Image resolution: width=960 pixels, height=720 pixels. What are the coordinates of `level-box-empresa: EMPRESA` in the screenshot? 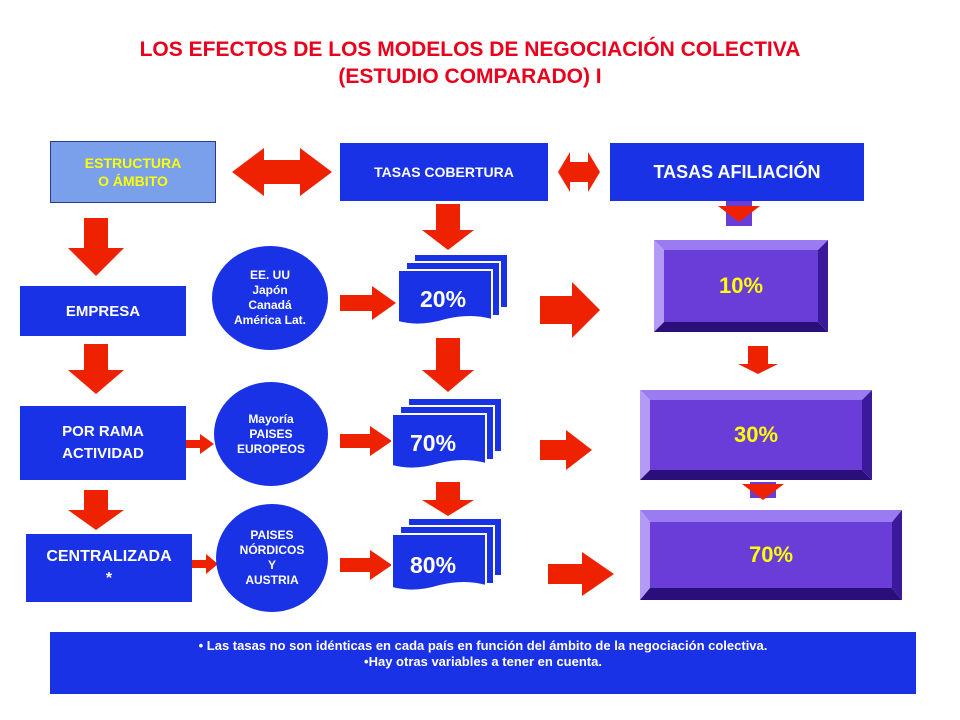 It's located at (103, 311).